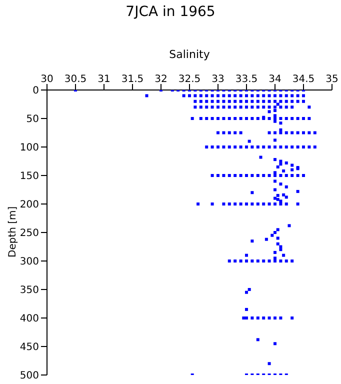  Describe the element at coordinates (246, 79) in the screenshot. I see `x-tick-label: 33.5` at that location.